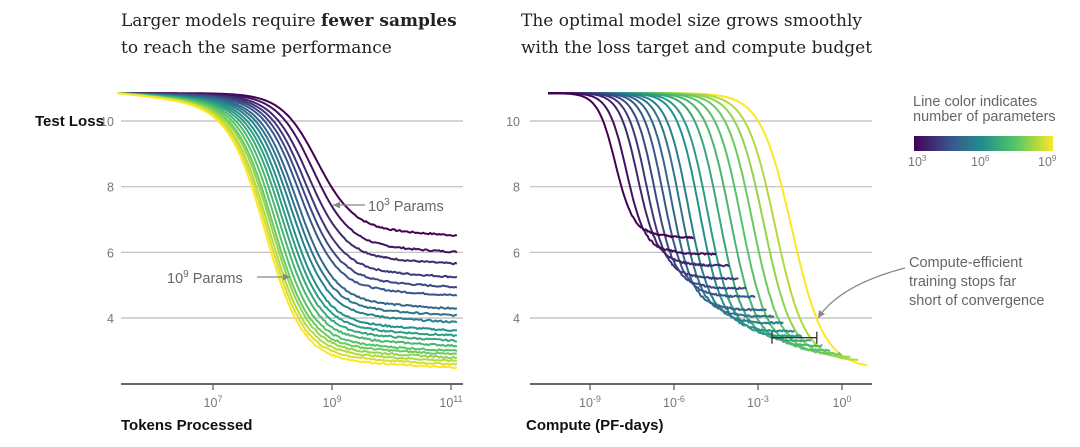  I want to click on annotation-large-model: 109 Params, so click(228, 278).